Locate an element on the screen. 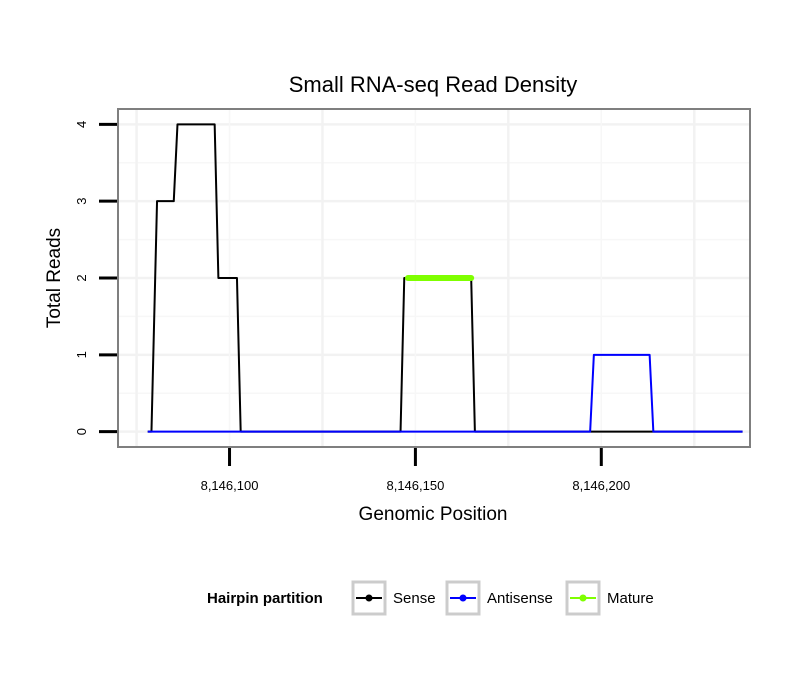  y-axis: 0 1 2 3 4 is located at coordinates (95, 278).